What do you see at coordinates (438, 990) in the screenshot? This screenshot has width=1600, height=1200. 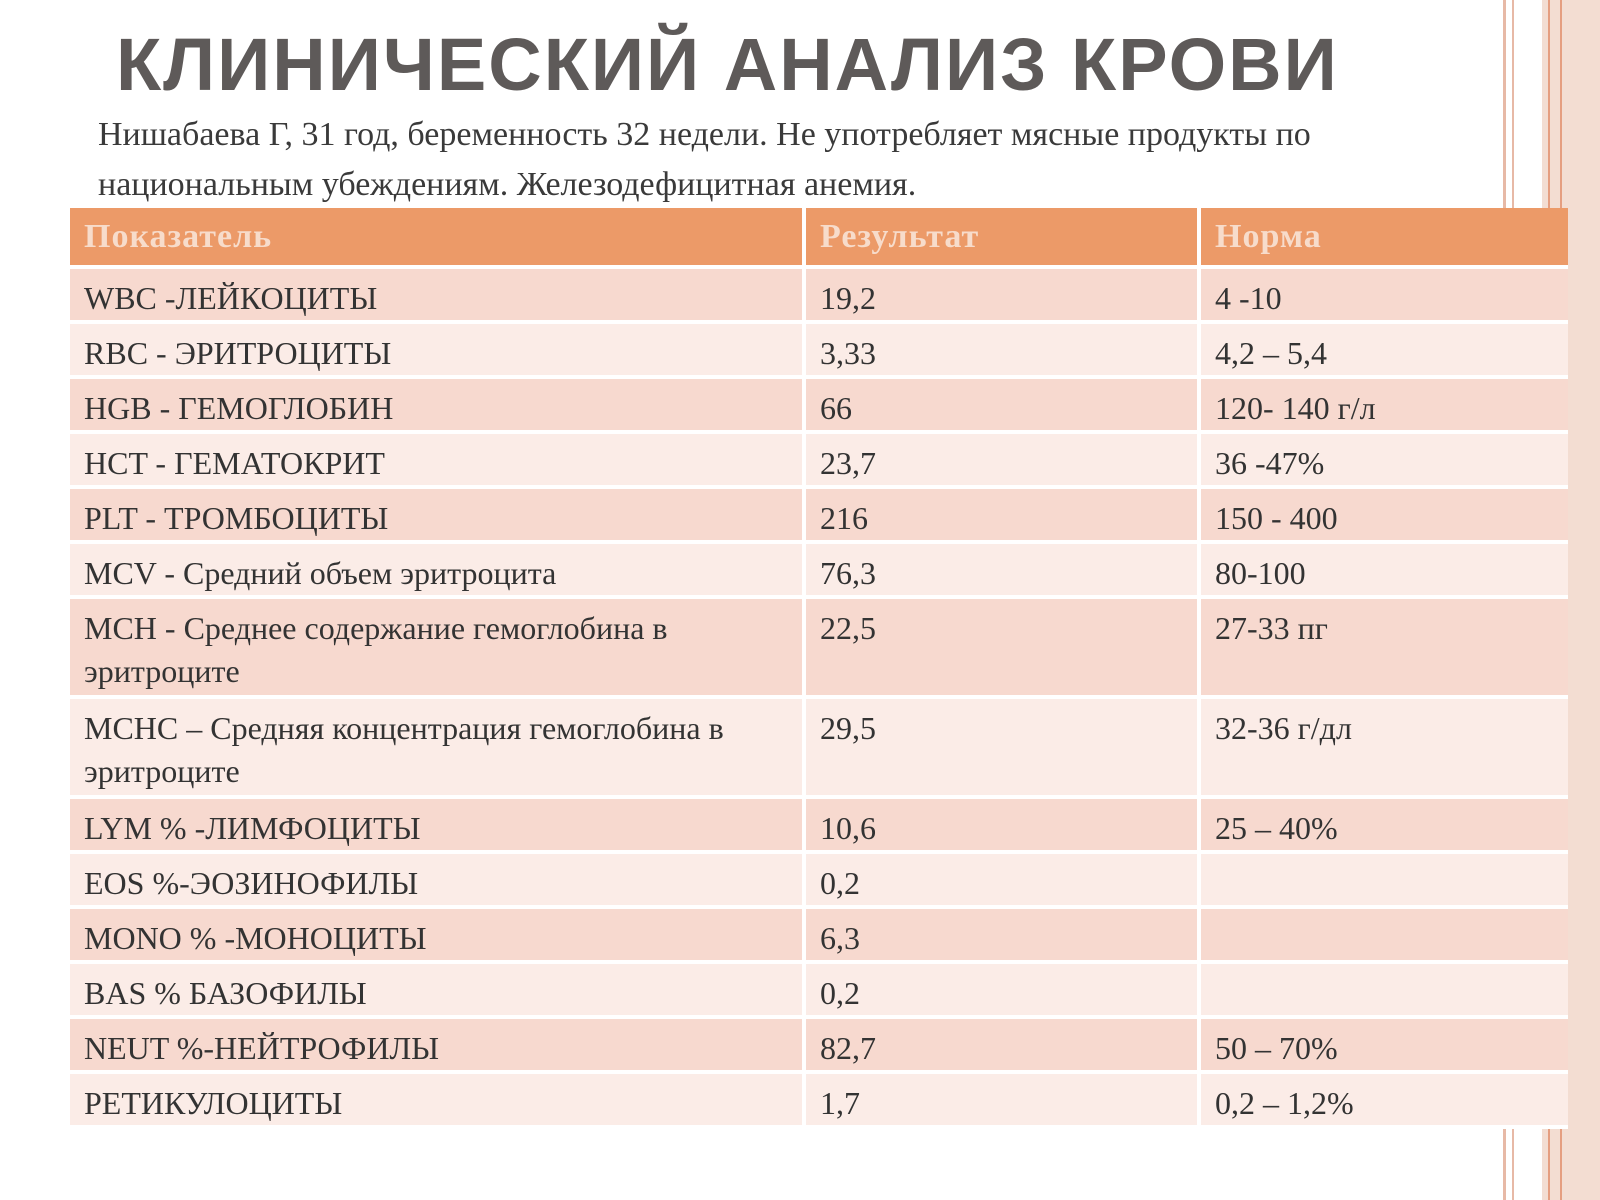 I see `indicator-cell: BAS % БАЗОФИЛЫ` at bounding box center [438, 990].